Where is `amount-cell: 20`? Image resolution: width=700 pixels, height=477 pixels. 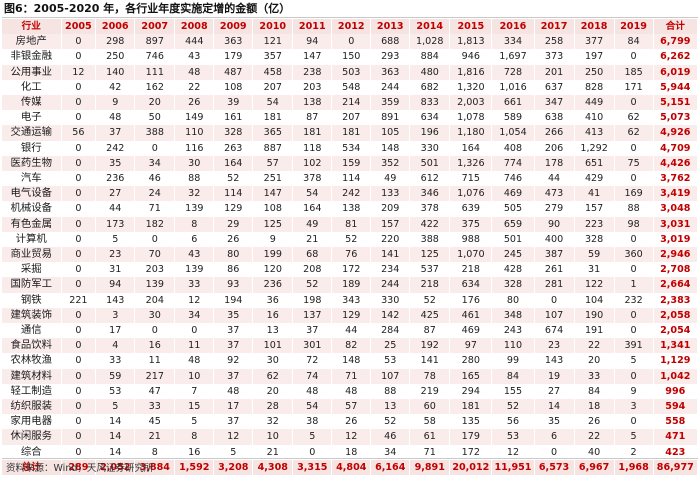
amount-cell: 20 is located at coordinates (594, 361).